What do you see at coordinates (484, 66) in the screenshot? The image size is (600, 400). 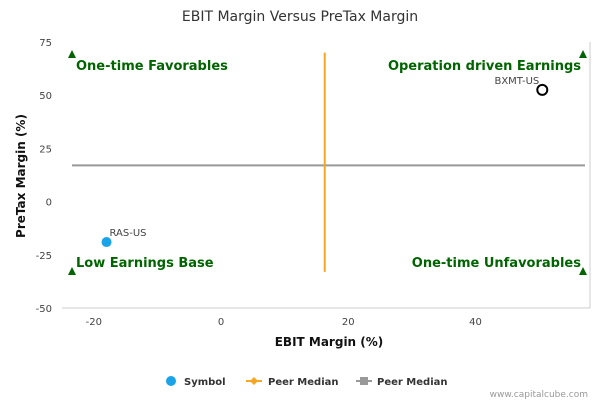 I see `quadrant-label-top-right: Operation driven Earnings` at bounding box center [484, 66].